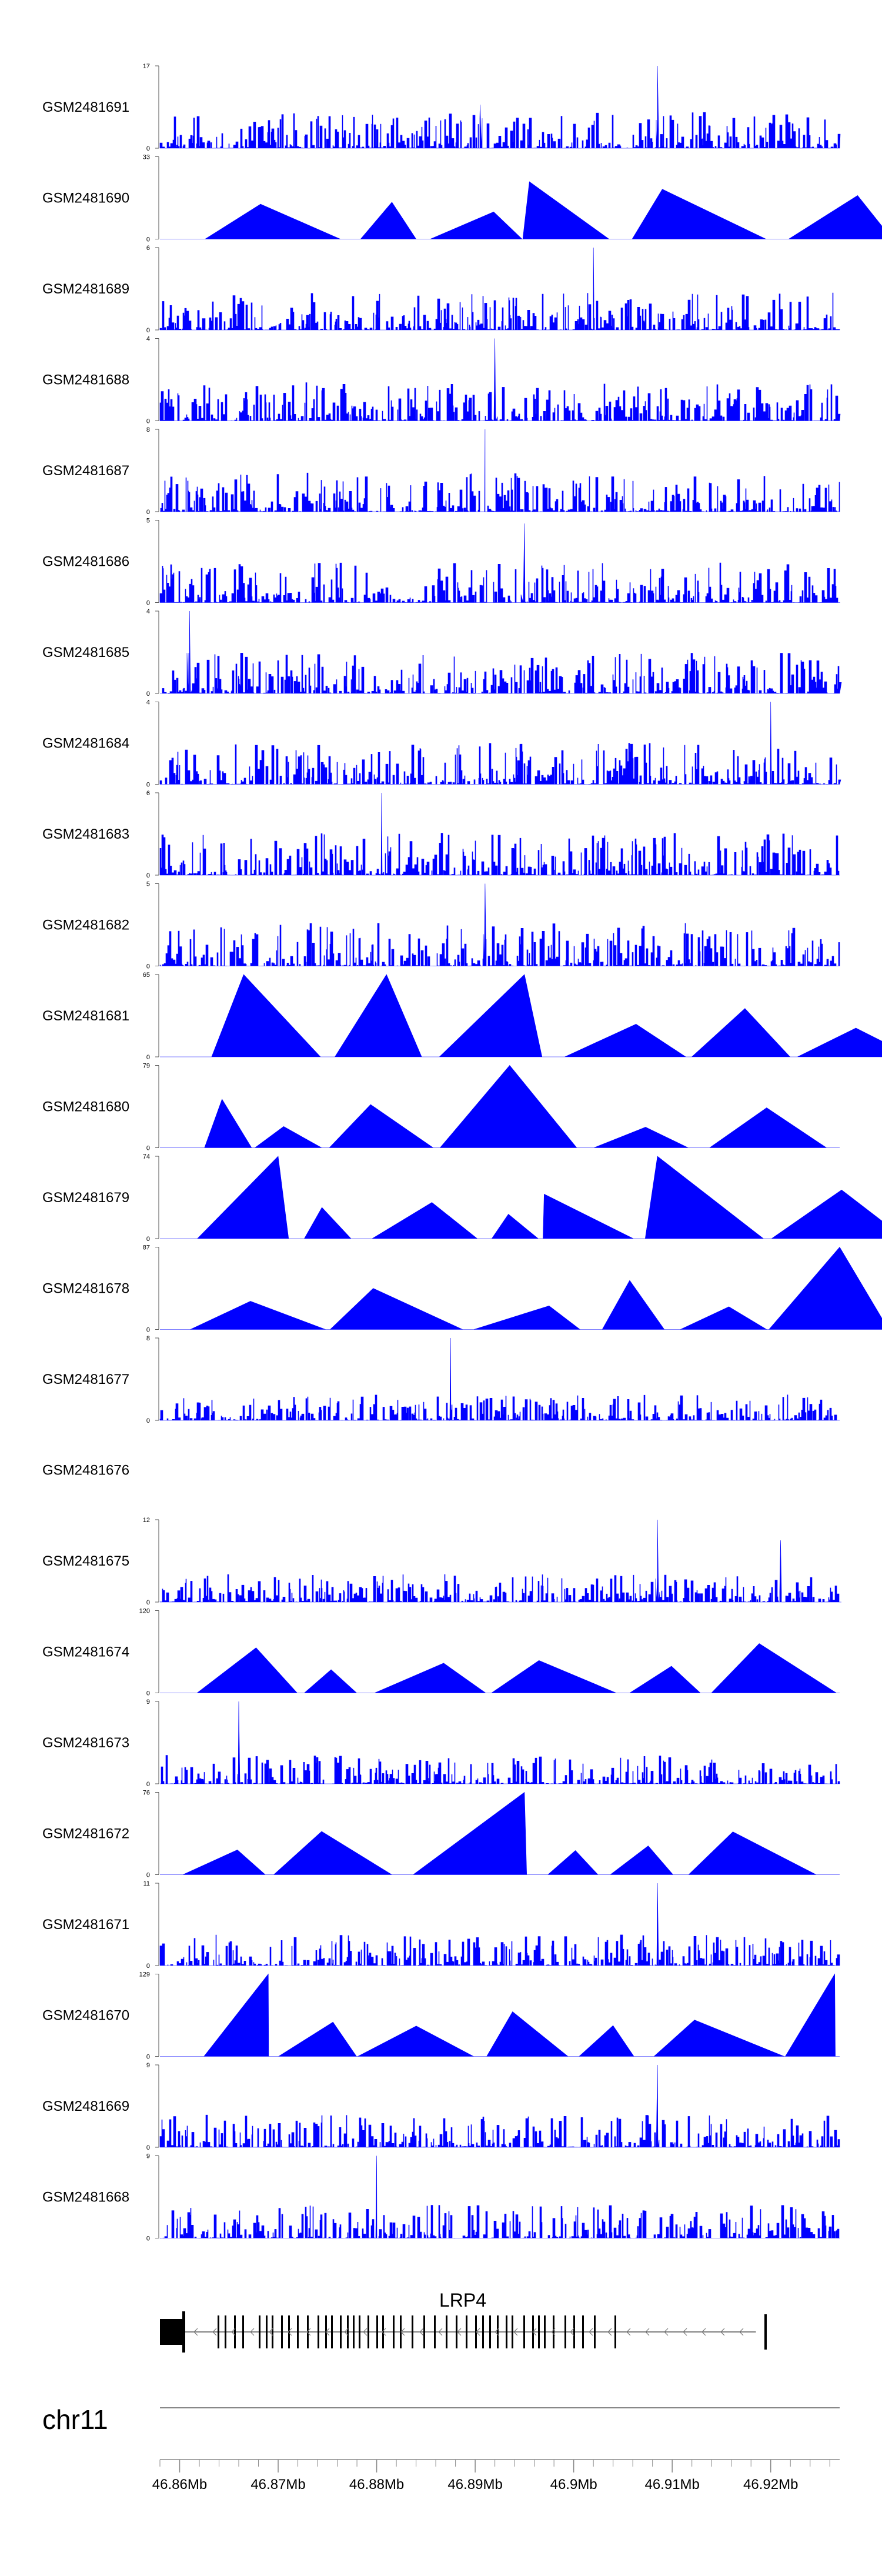 Image resolution: width=882 pixels, height=2576 pixels. Describe the element at coordinates (463, 2321) in the screenshot. I see `gene-model: LRP4` at that location.